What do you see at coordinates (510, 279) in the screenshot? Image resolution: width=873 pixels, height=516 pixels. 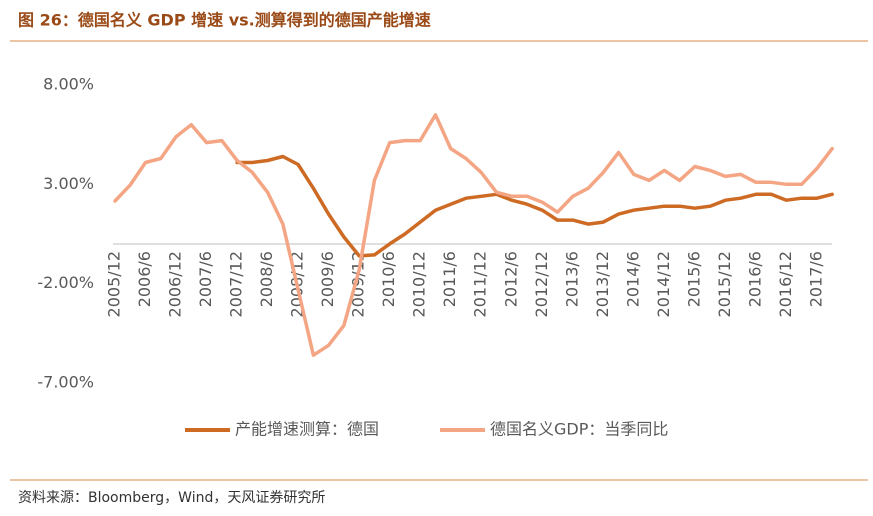 I see `x-tick-label: 2012/6` at bounding box center [510, 279].